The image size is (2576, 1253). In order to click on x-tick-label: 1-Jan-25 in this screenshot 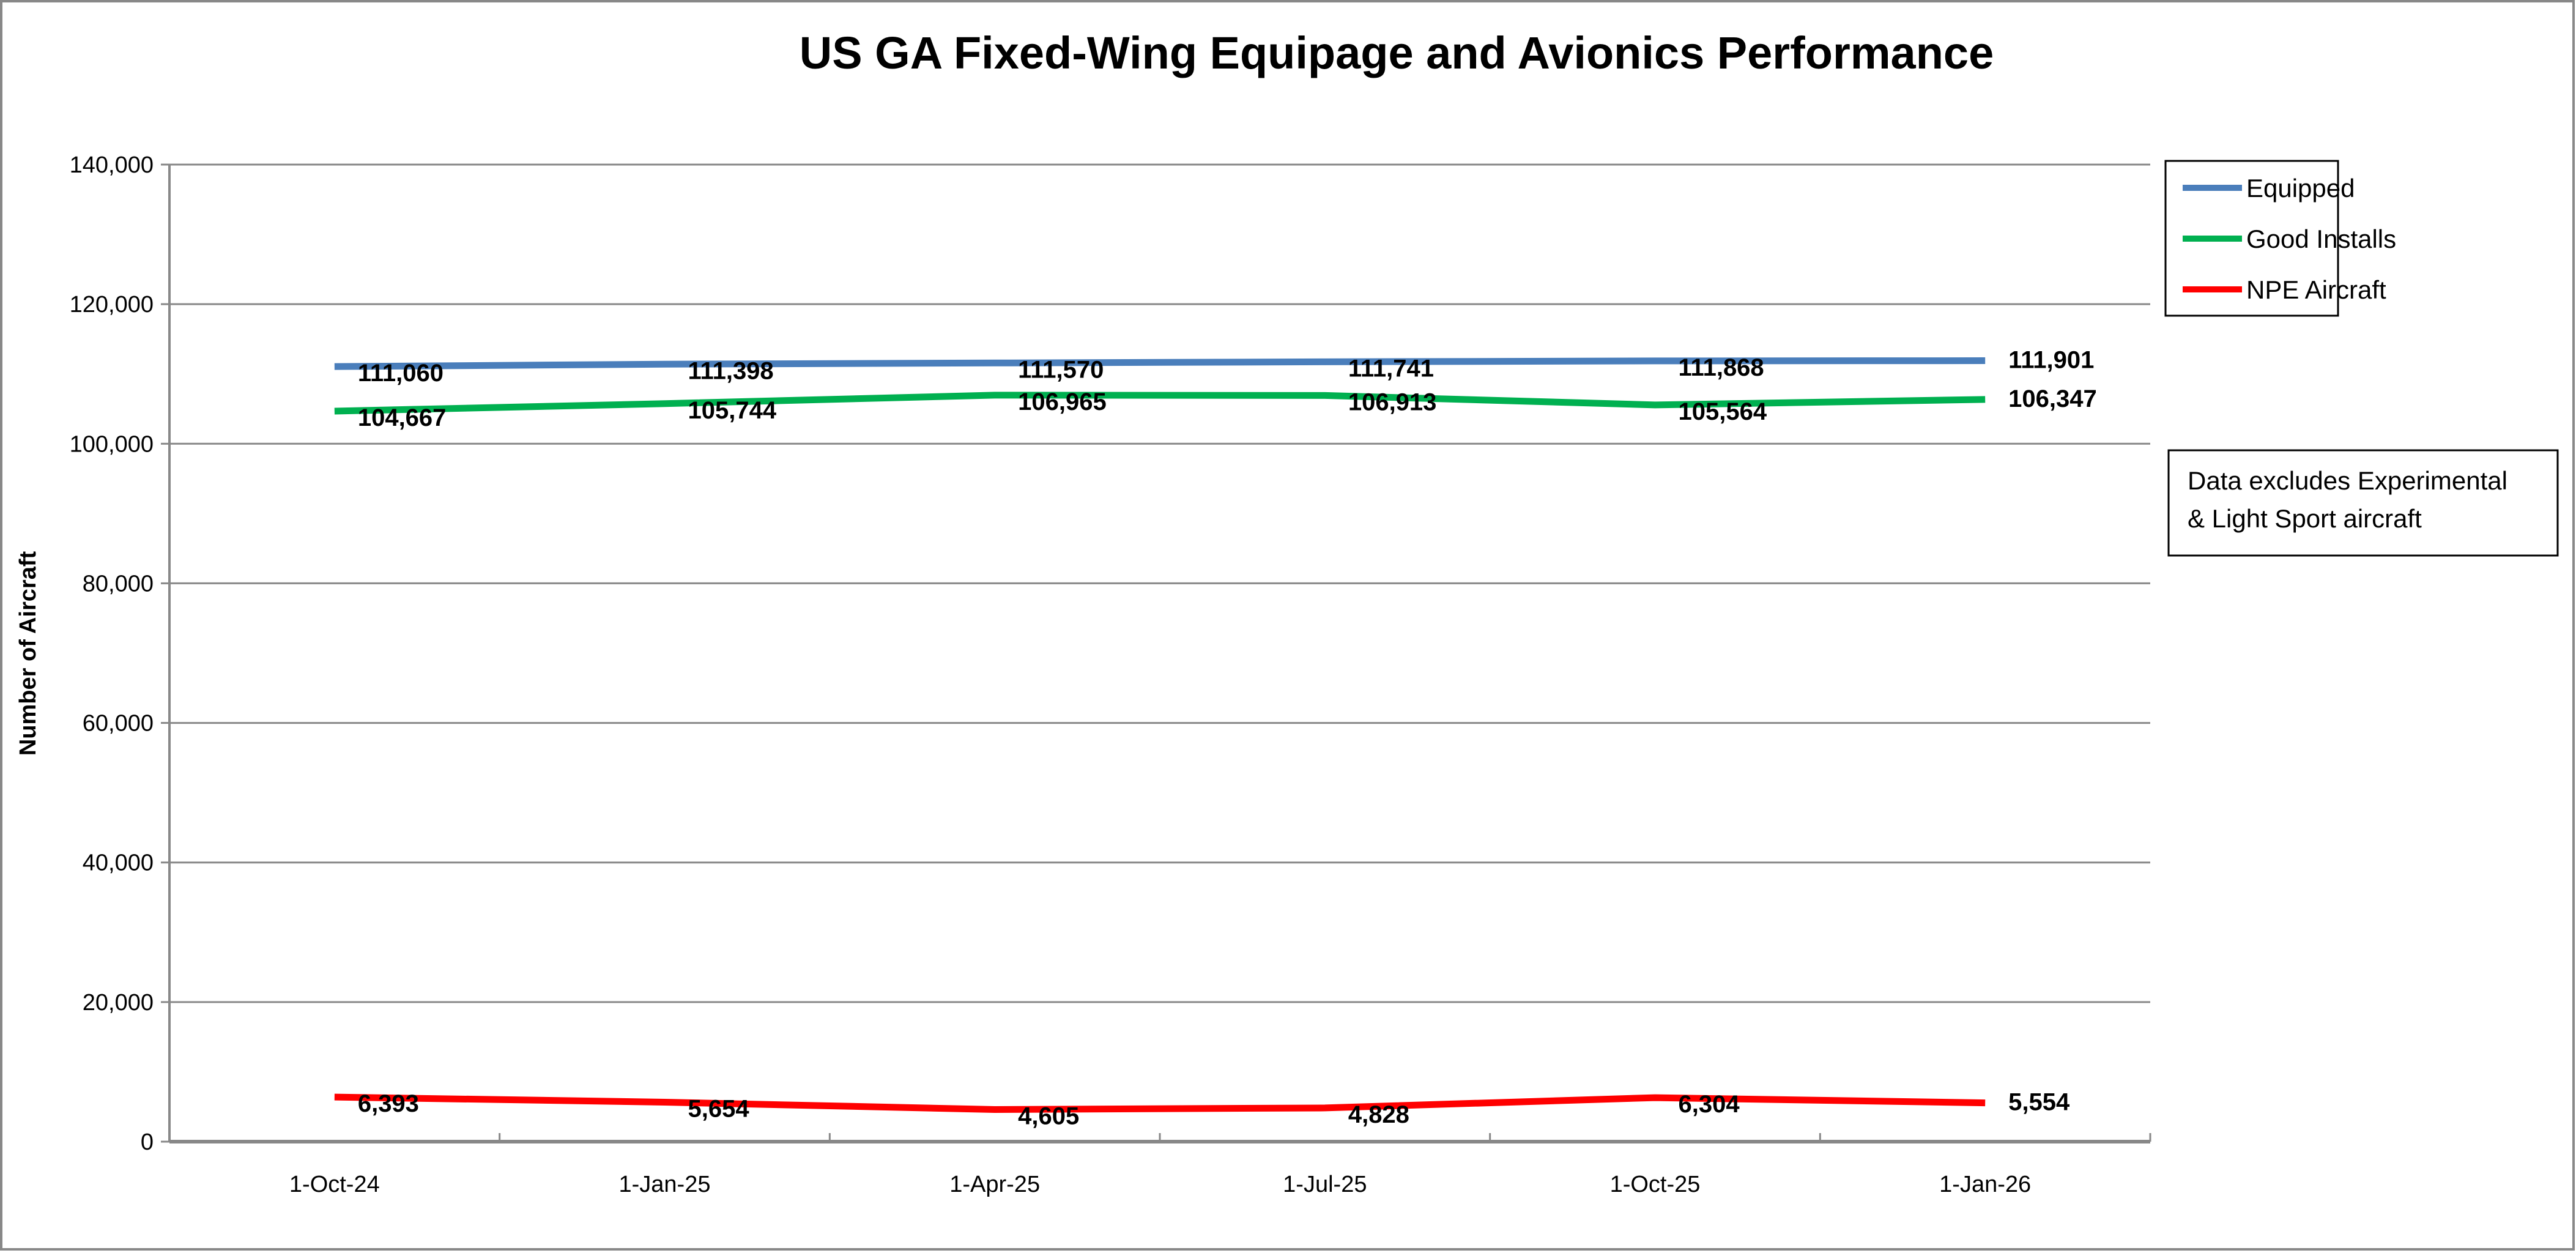, I will do `click(665, 1184)`.